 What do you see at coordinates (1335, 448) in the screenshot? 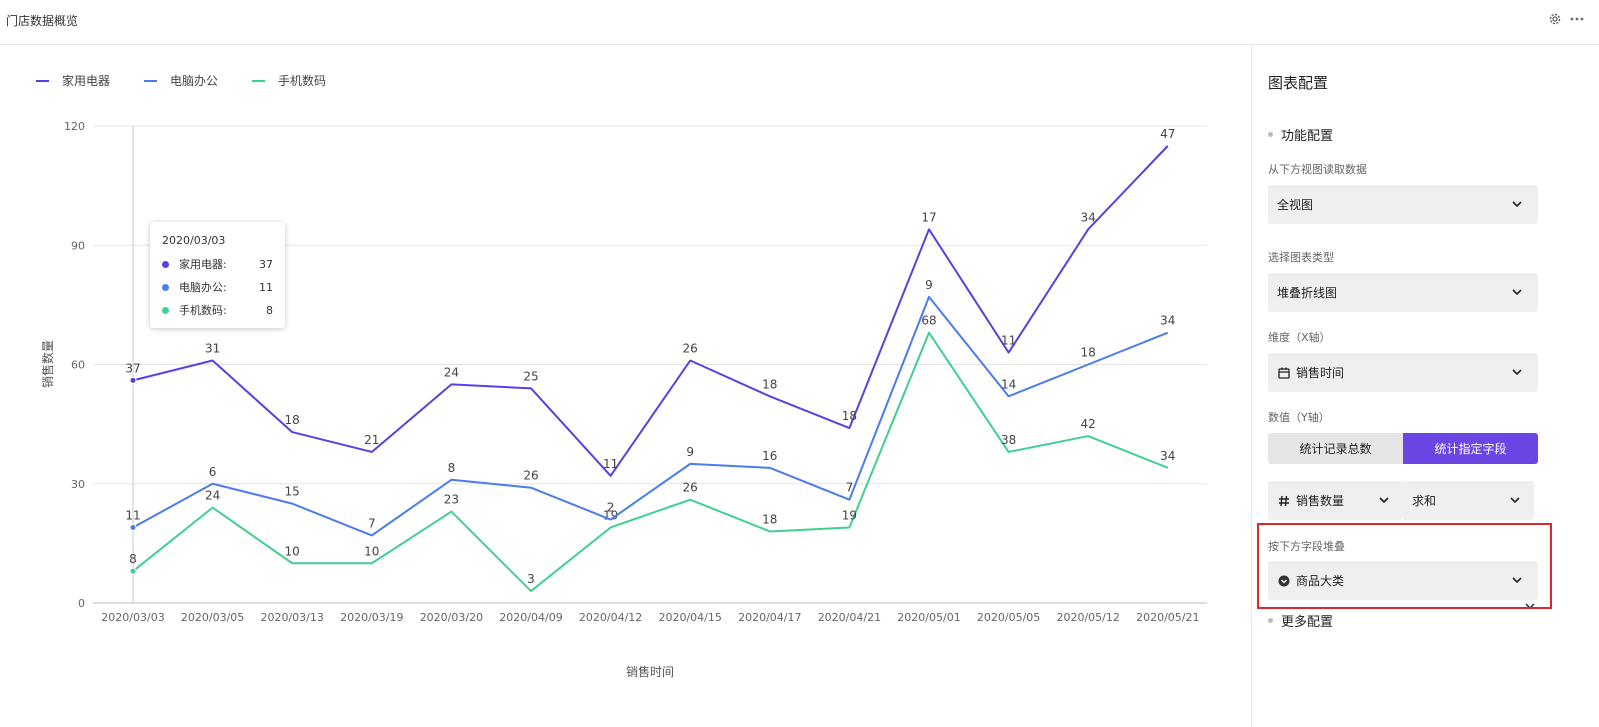
I see `count-records-button: 统计记录总数` at bounding box center [1335, 448].